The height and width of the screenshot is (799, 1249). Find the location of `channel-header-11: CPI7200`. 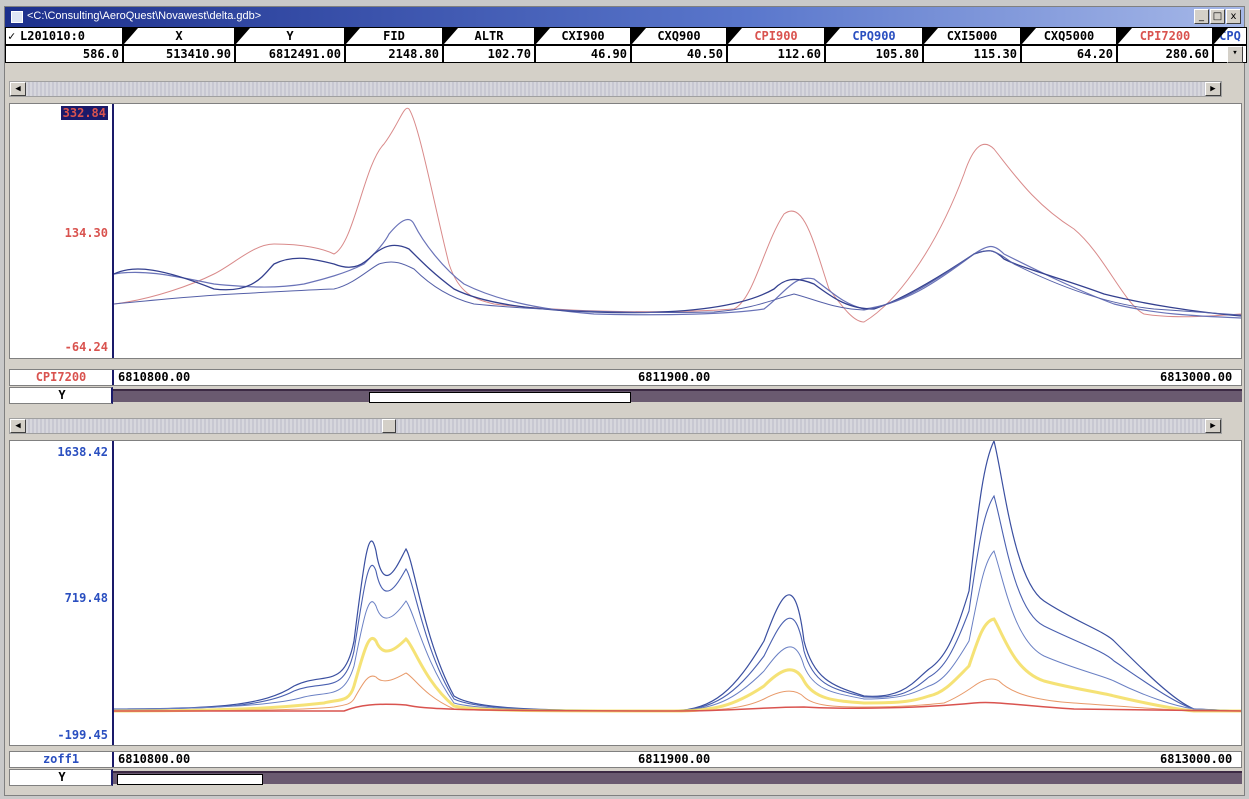

channel-header-11: CPI7200 is located at coordinates (1165, 36).